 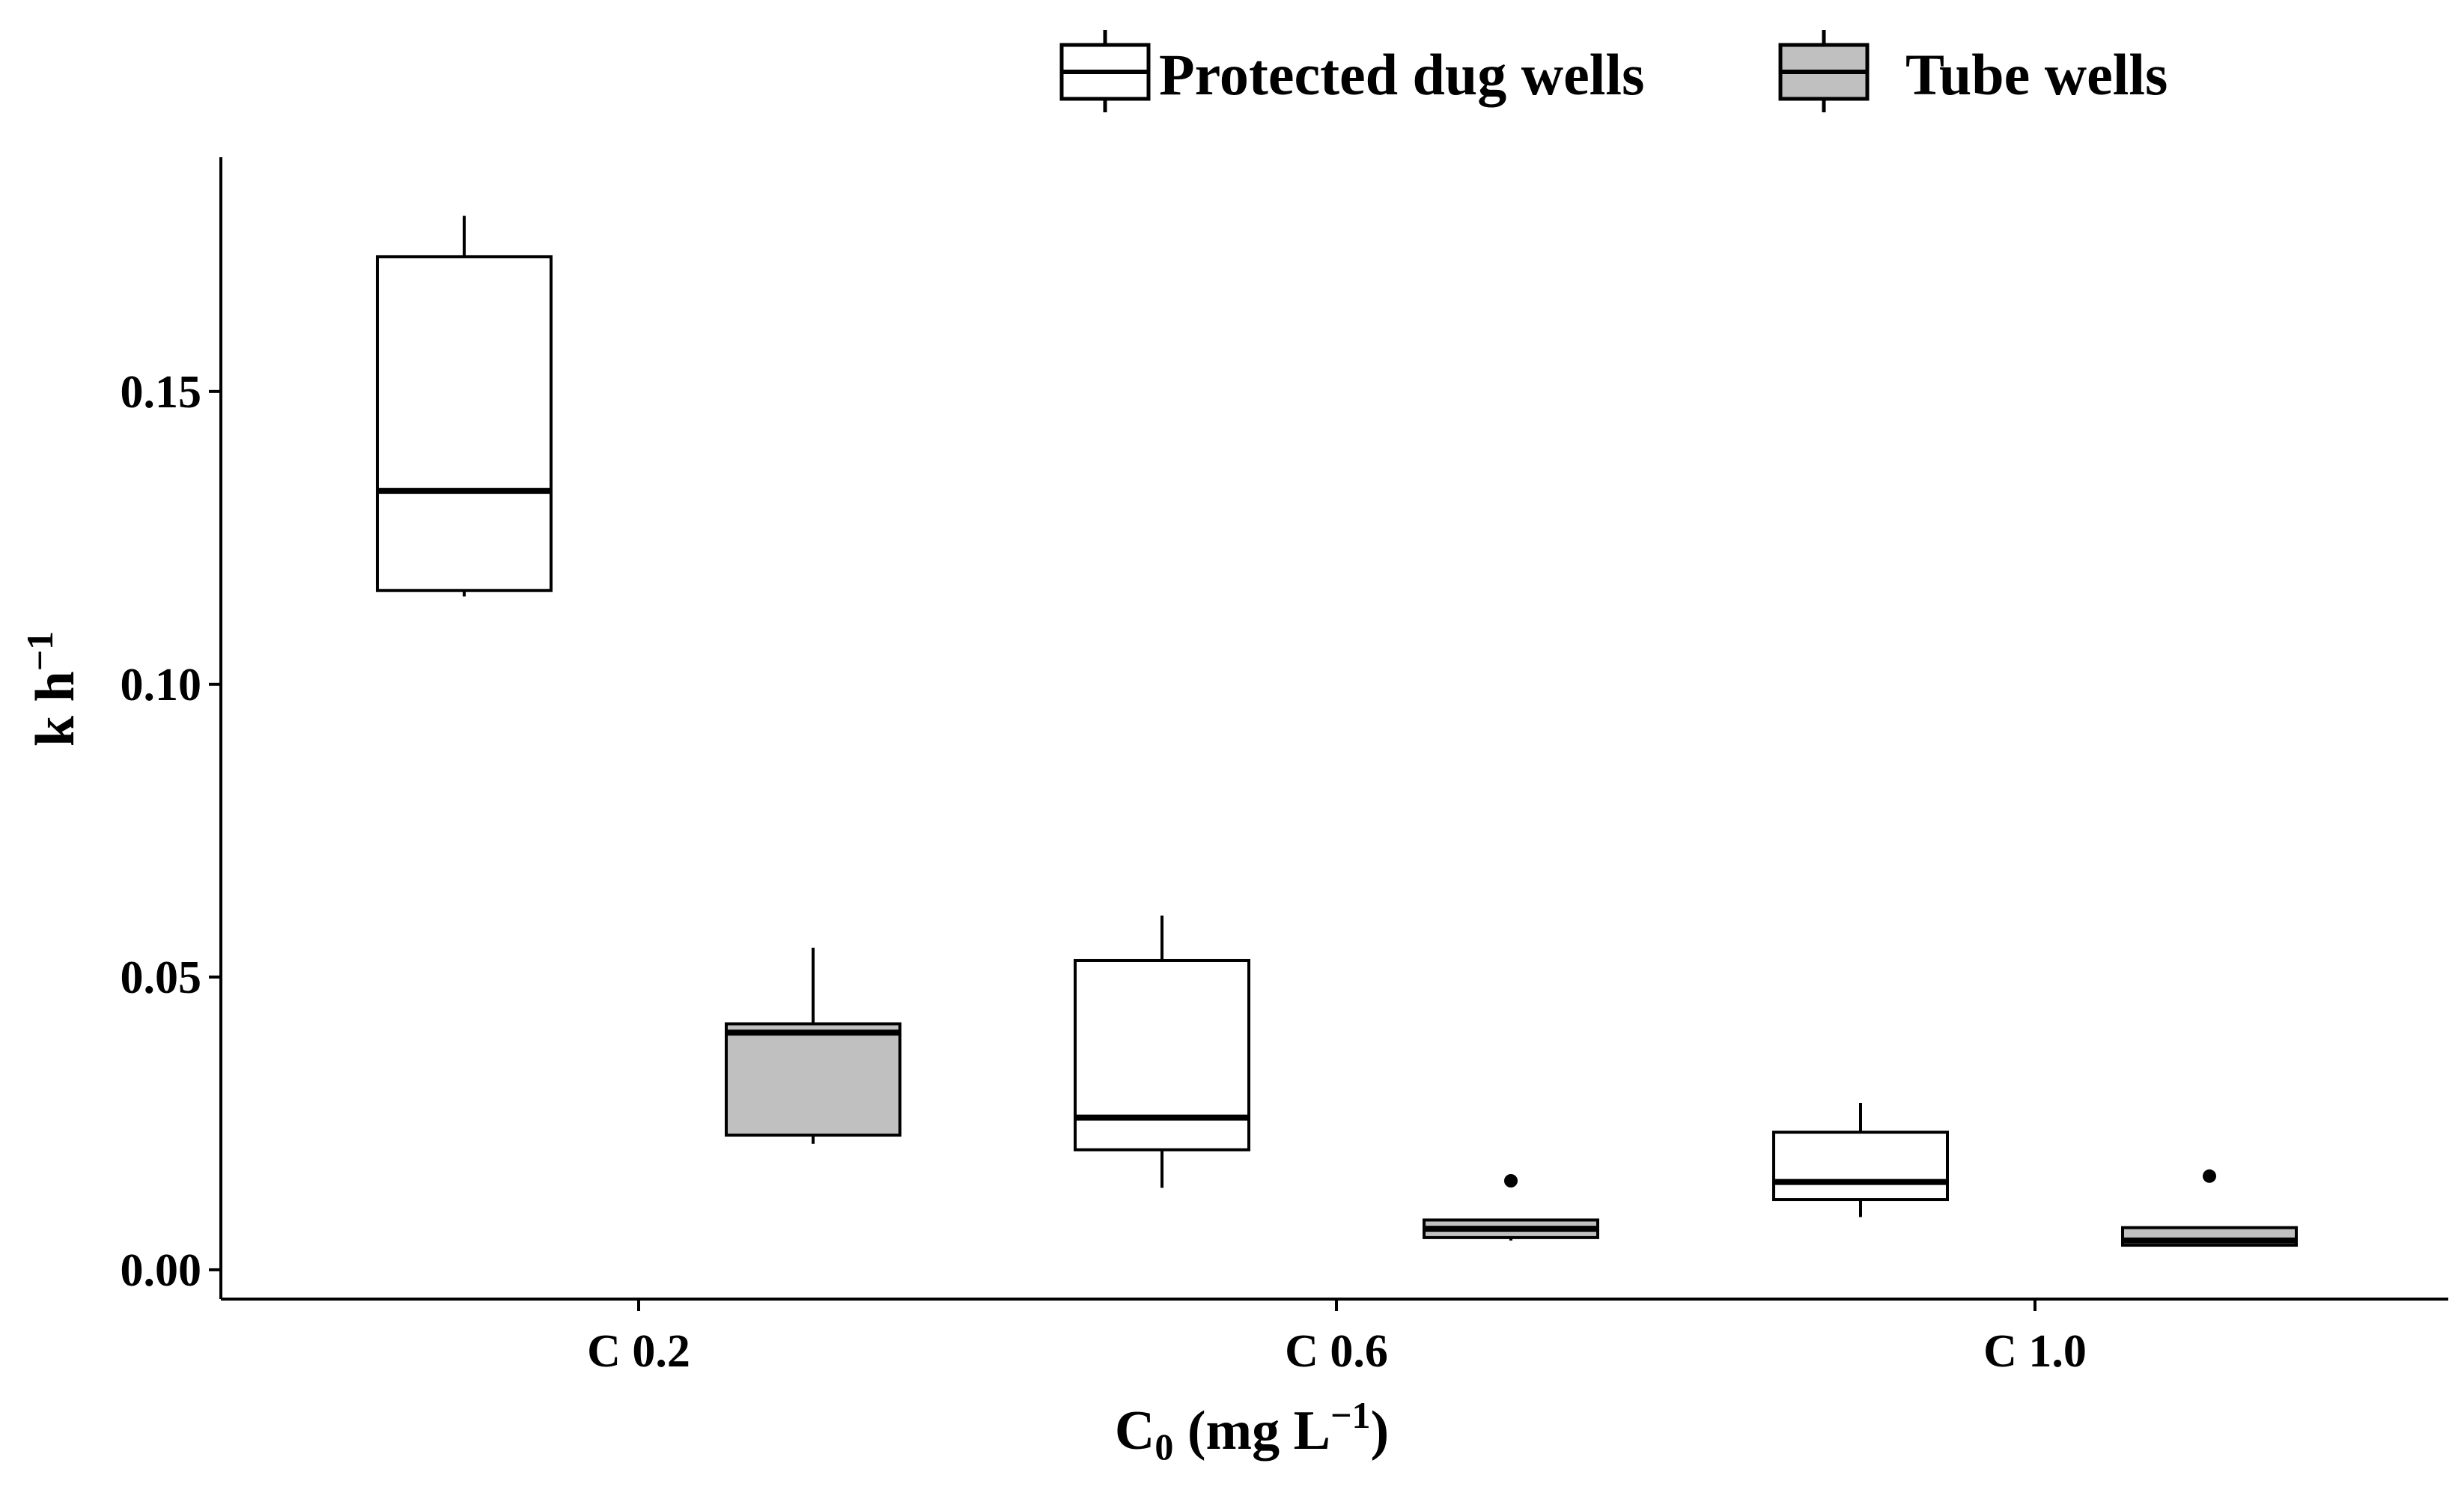 I want to click on legend-item-dug: Protected dug wells, so click(x=1351, y=71).